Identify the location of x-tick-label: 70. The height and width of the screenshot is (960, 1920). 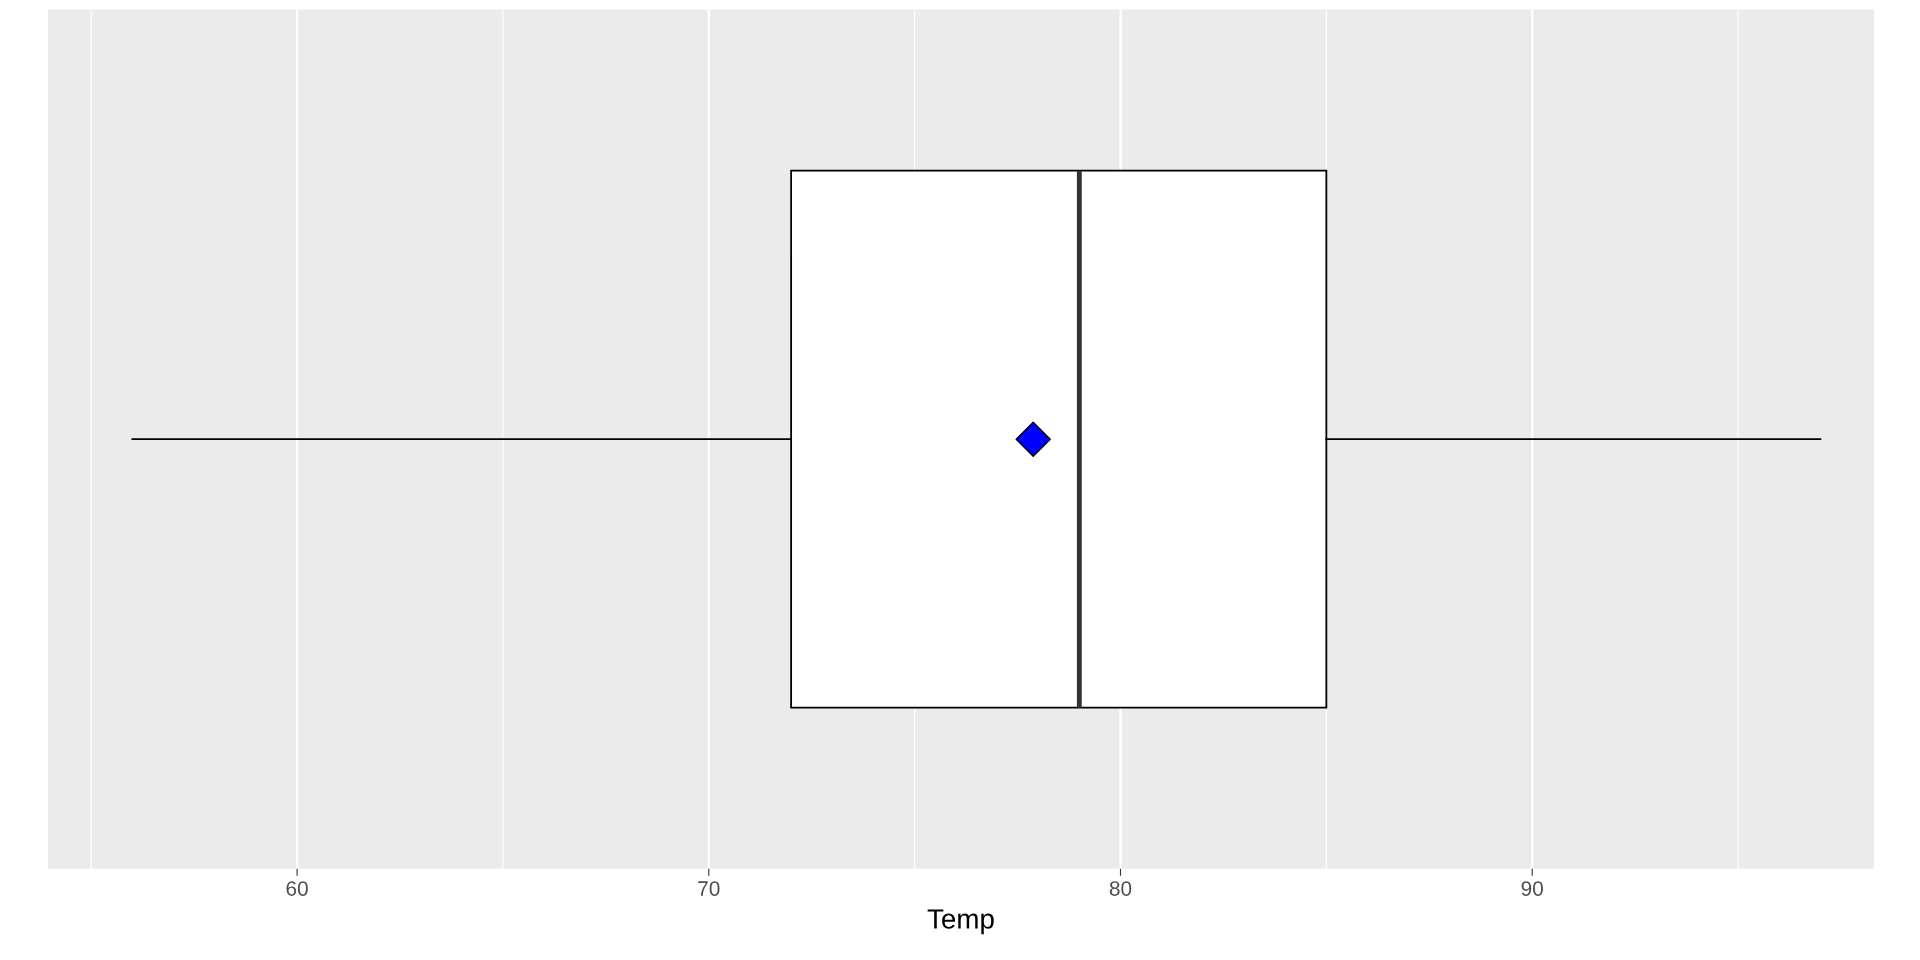
(709, 888).